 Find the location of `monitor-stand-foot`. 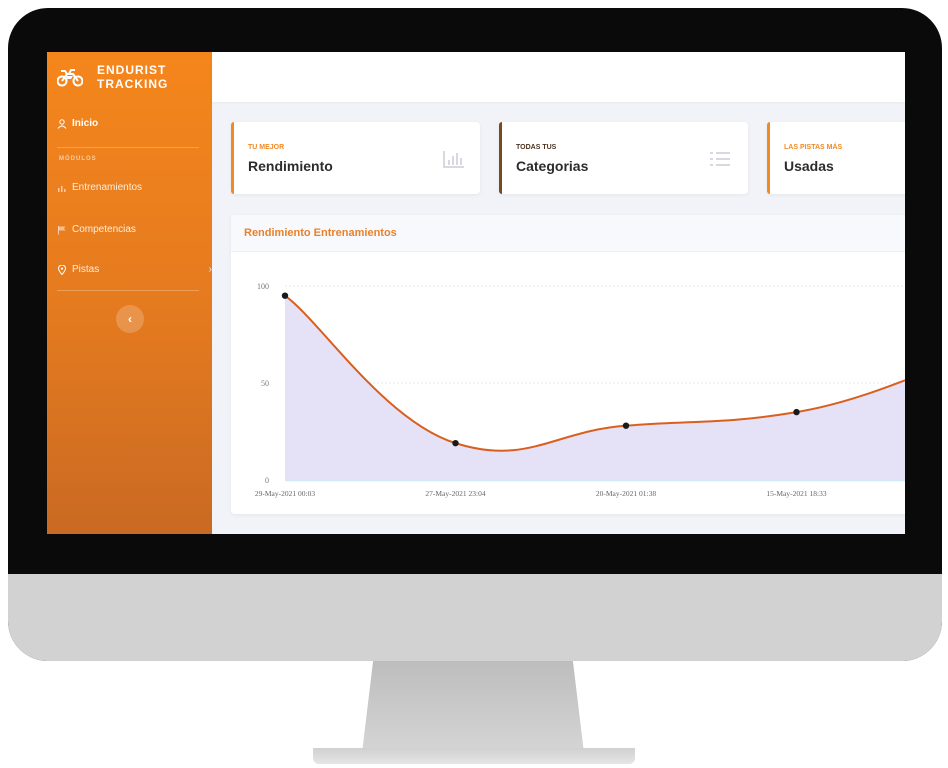

monitor-stand-foot is located at coordinates (474, 756).